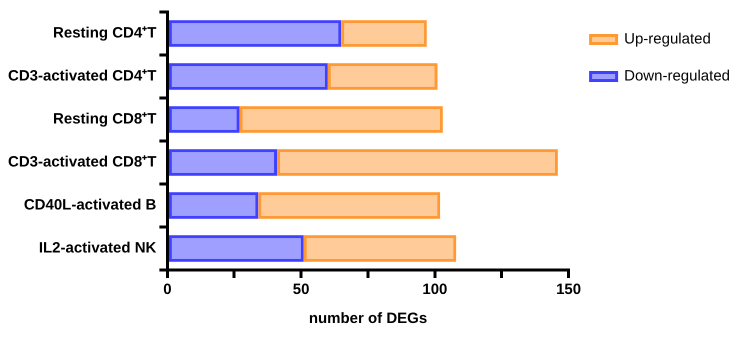  I want to click on y-tick-label: CD40L-activated B, so click(90, 205).